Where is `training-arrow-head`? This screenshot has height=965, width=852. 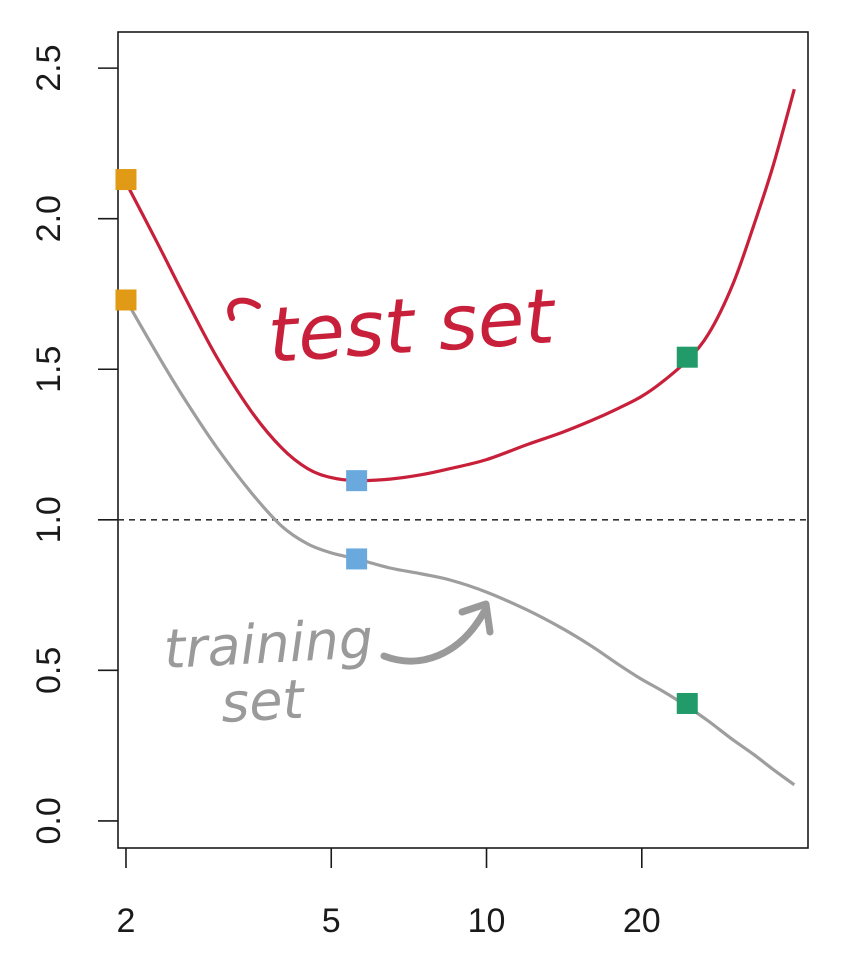
training-arrow-head is located at coordinates (476, 618).